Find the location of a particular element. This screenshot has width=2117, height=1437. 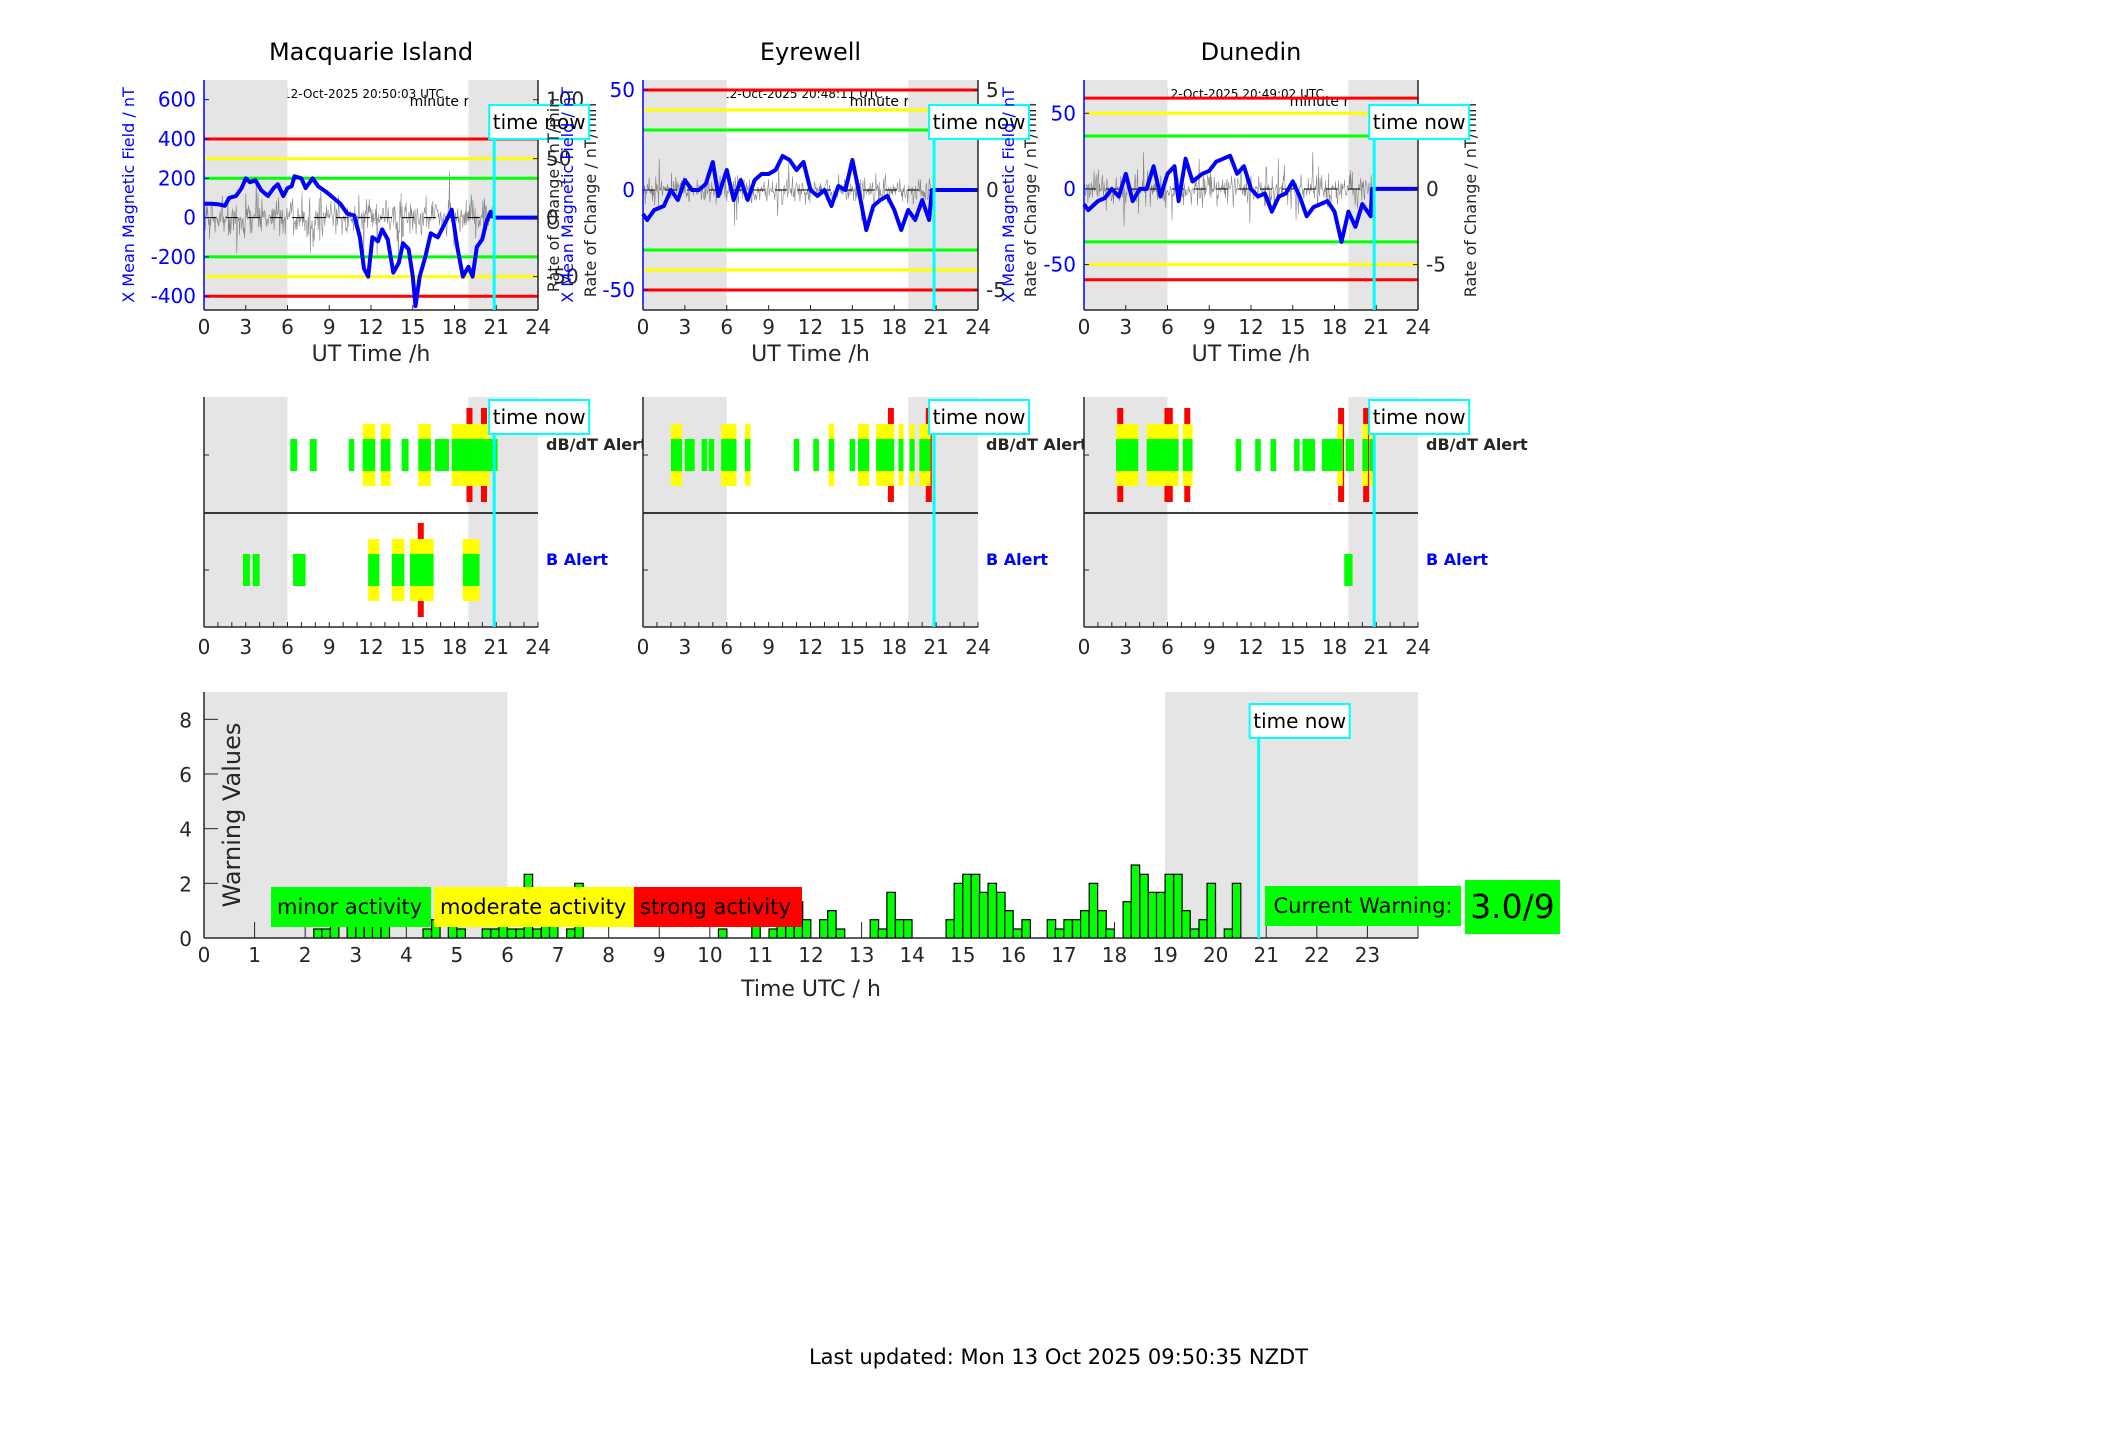

alert-0-xtick-label: 24 is located at coordinates (537, 647).